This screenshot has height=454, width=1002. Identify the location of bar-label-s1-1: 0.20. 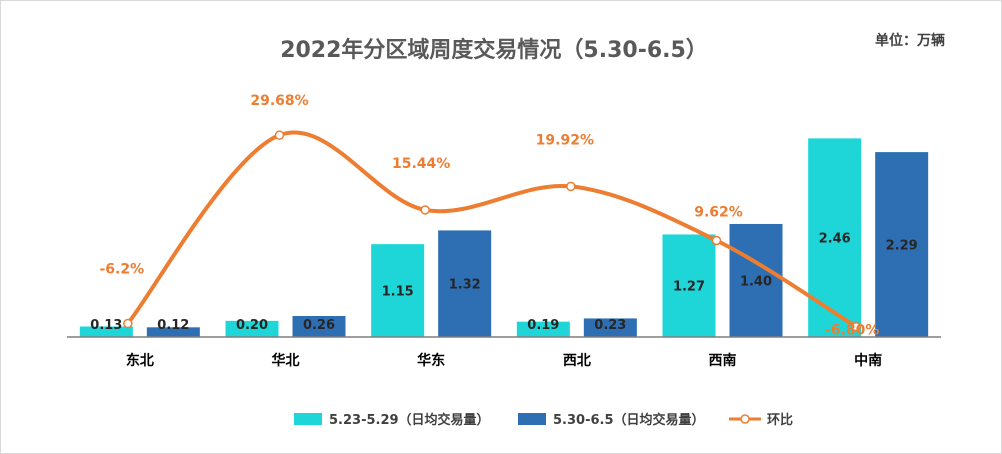
(252, 325).